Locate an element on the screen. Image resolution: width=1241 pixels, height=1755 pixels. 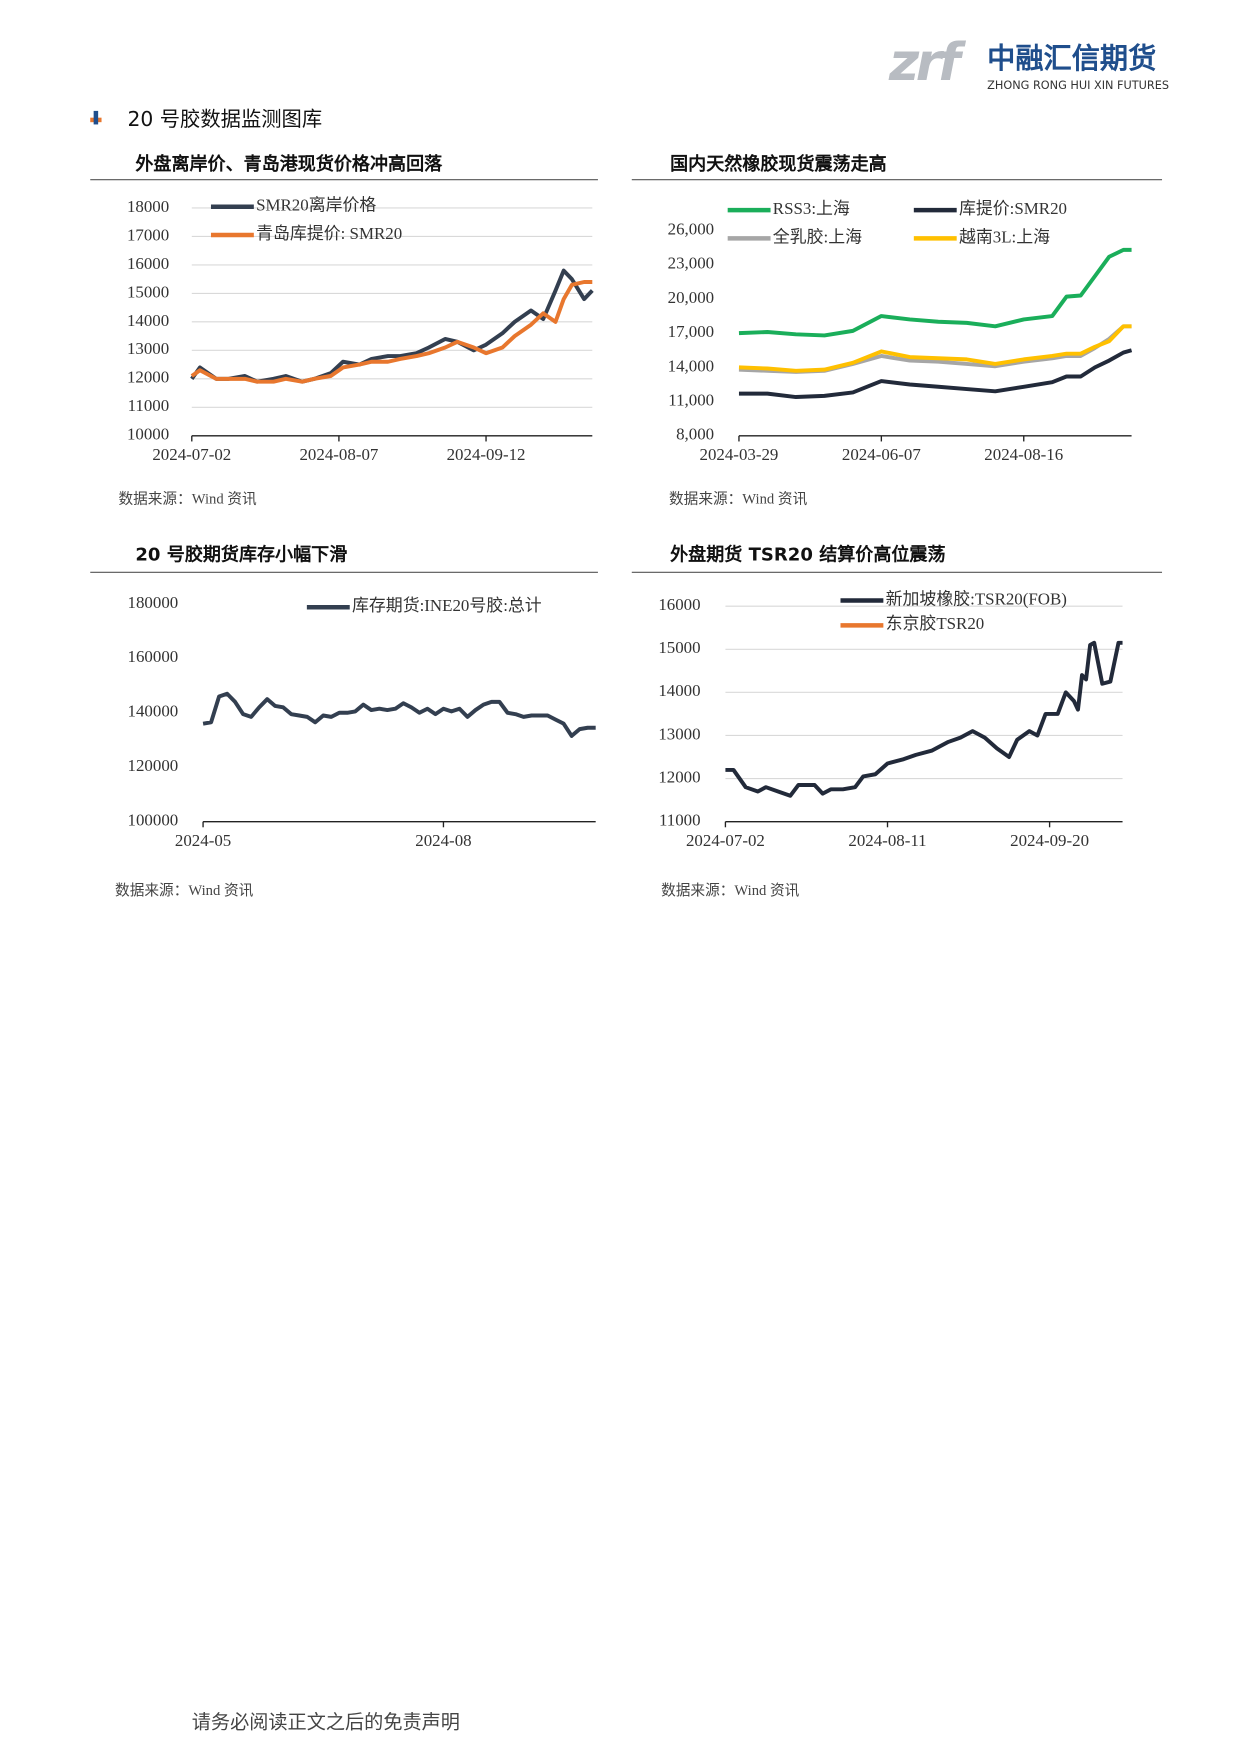
x-tick-label: 2024-09-20 is located at coordinates (1049, 840).